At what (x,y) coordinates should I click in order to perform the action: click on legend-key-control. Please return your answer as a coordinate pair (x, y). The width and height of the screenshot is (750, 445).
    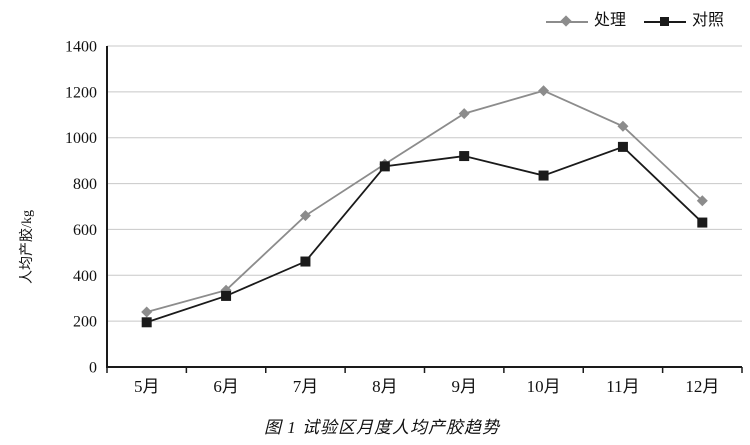
    Looking at the image, I should click on (665, 21).